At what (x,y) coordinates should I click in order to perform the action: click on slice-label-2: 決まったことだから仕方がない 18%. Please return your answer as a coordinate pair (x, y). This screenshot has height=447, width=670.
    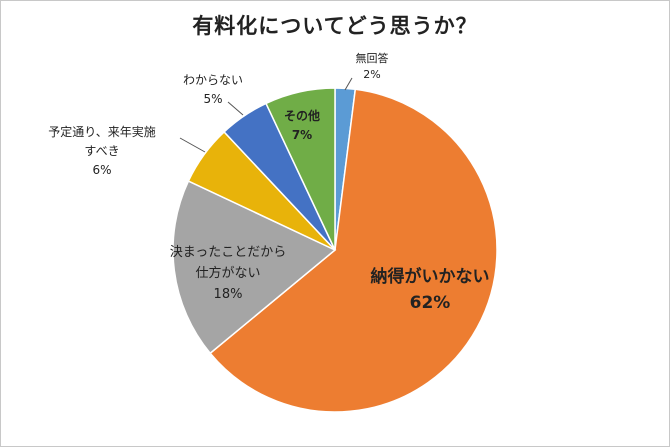
    Looking at the image, I should click on (228, 273).